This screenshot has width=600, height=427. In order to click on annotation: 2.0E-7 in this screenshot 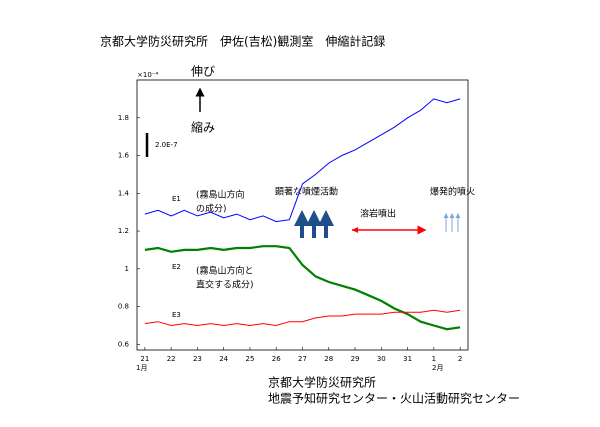, I will do `click(166, 145)`.